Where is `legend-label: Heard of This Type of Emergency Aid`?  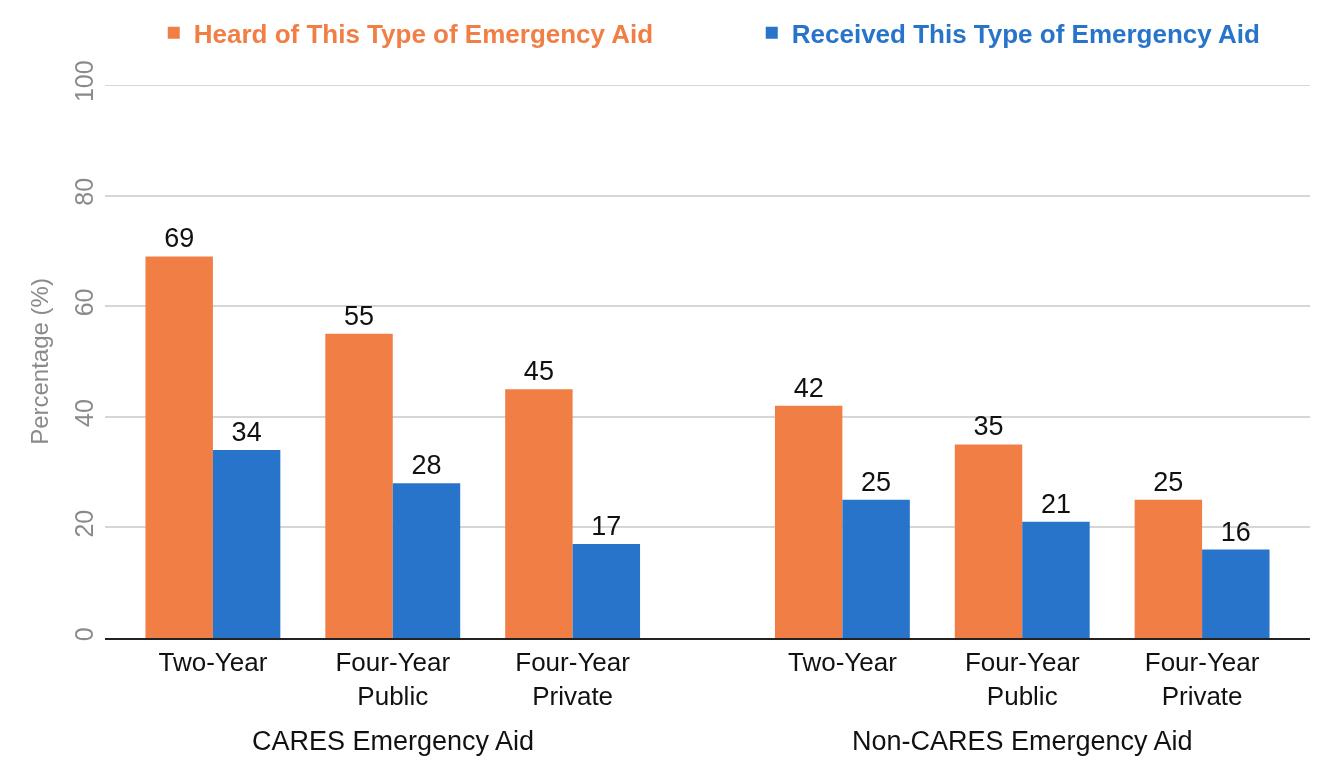
legend-label: Heard of This Type of Emergency Aid is located at coordinates (423, 33).